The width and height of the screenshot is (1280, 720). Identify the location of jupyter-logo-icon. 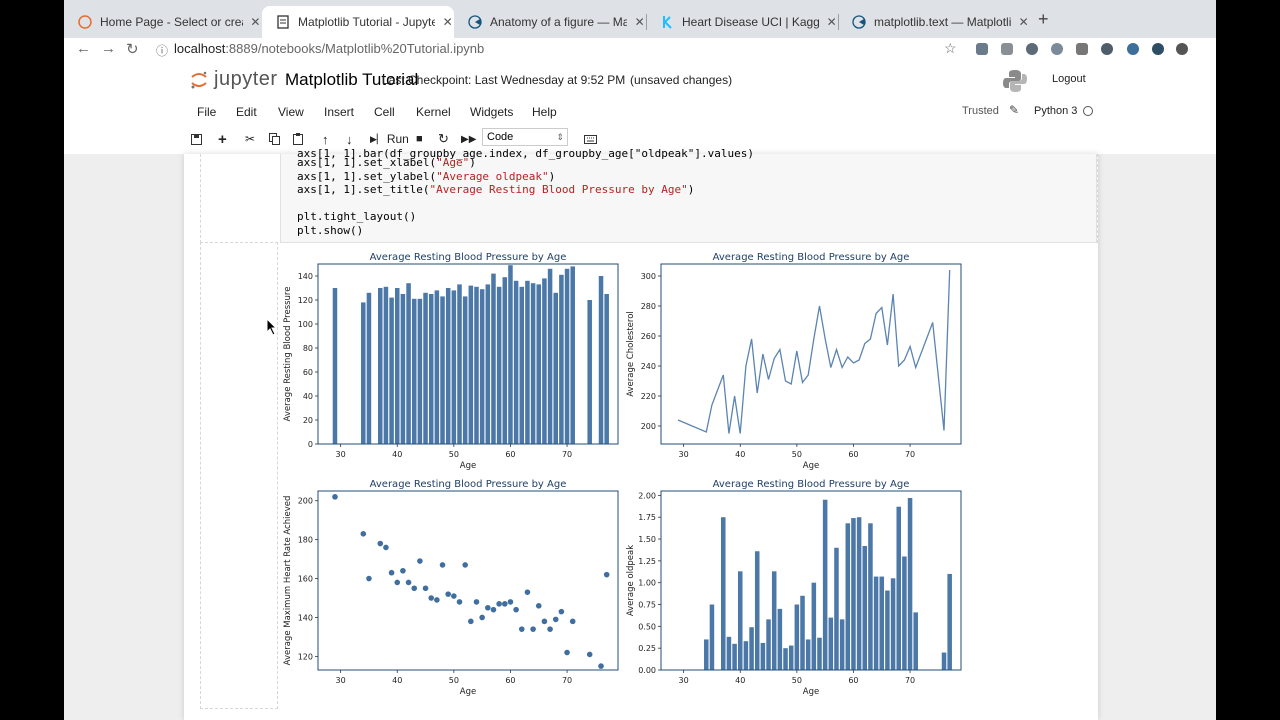
(199, 80).